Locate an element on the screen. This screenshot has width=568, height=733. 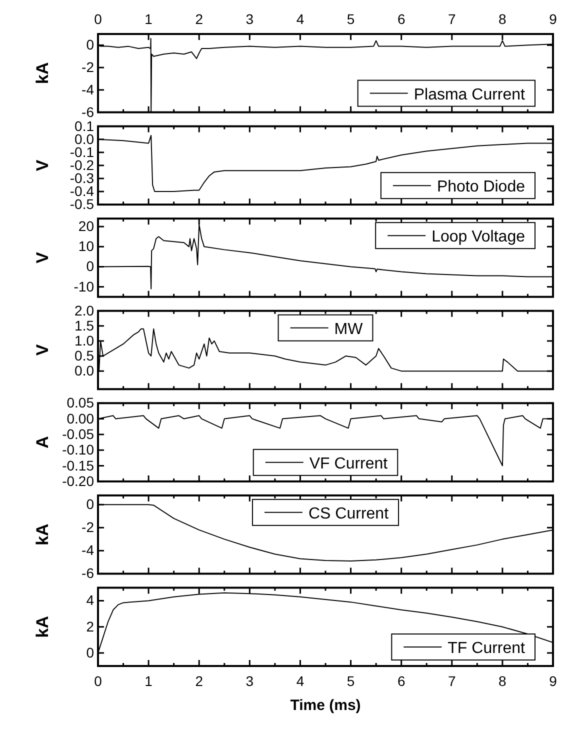
legend-label: Loop Voltage is located at coordinates (479, 237).